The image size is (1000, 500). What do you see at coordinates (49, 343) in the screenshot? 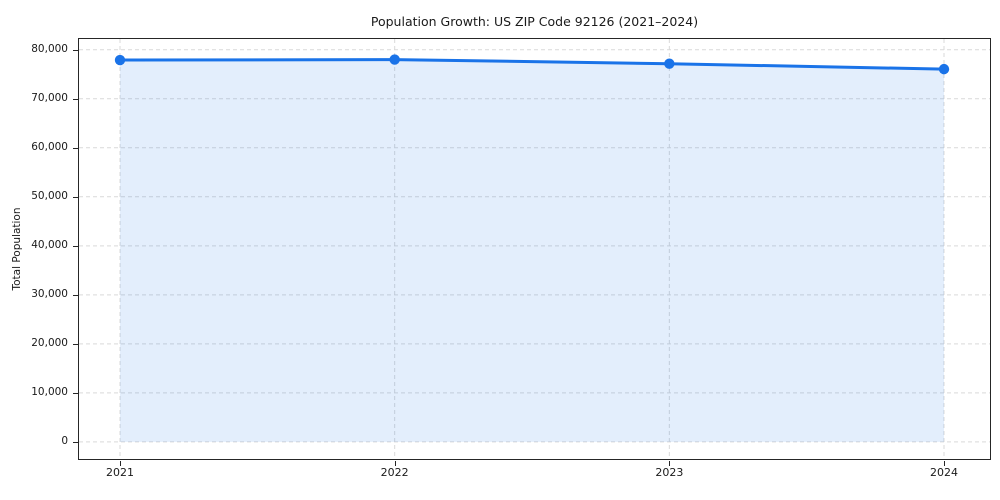
I see `y-tick-label: 20,000` at bounding box center [49, 343].